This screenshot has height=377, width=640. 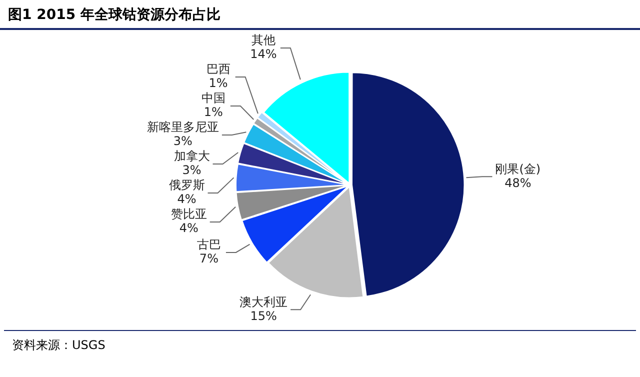 I want to click on slice-label: 赞比亚, so click(x=188, y=214).